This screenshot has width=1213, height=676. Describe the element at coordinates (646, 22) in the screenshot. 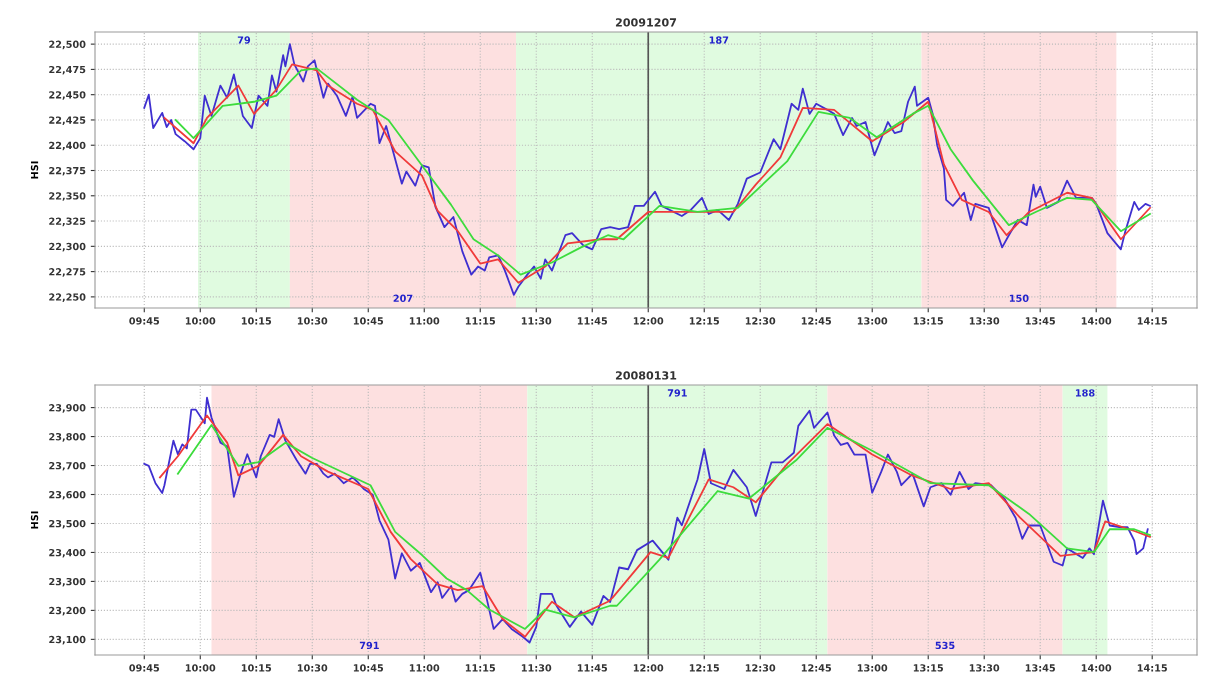

I see `chart-title: 20091207` at that location.